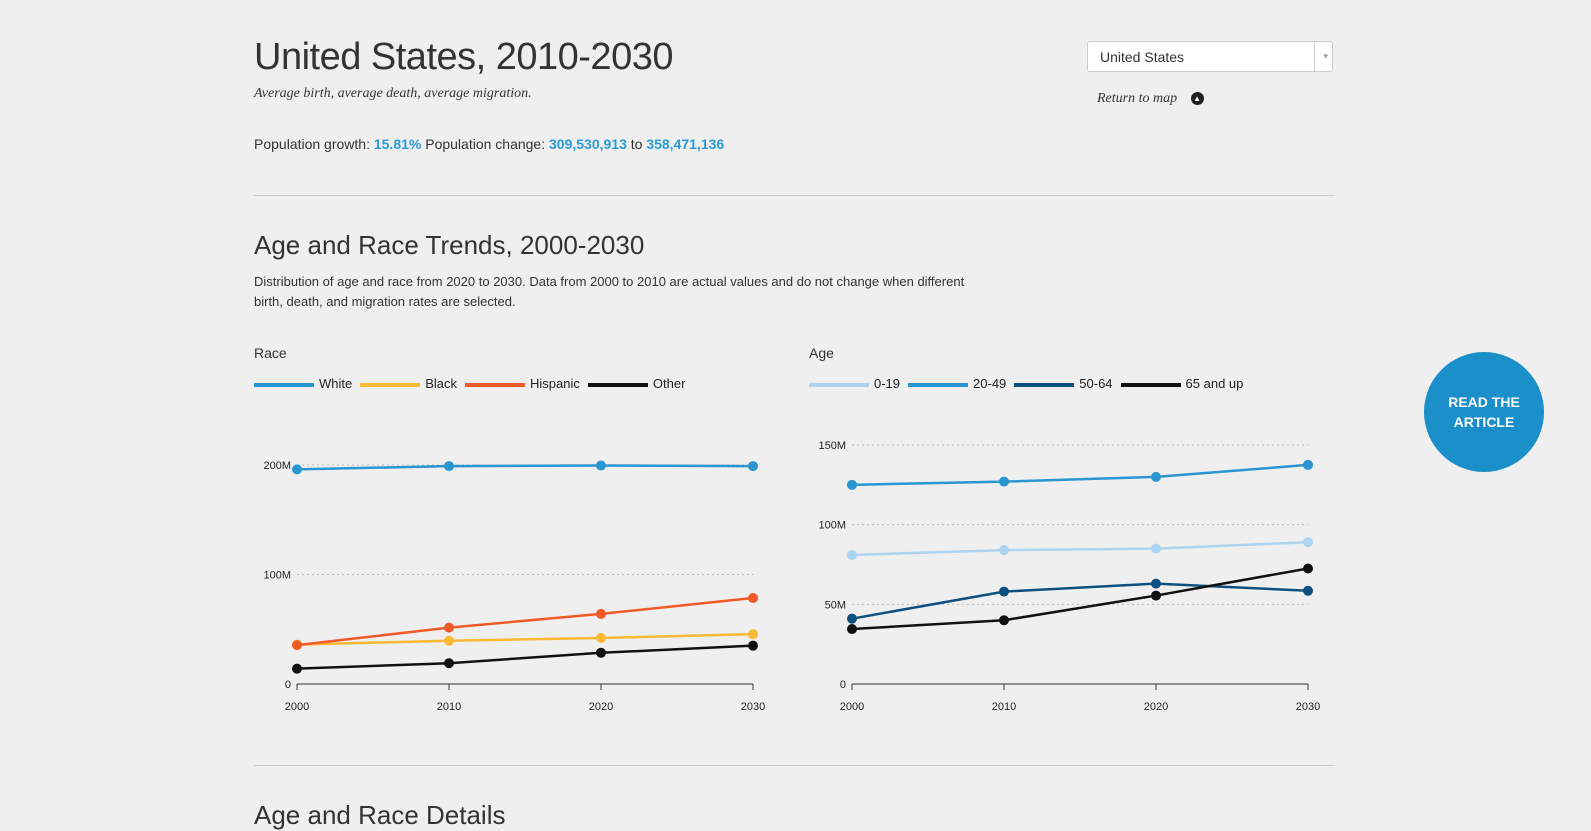  I want to click on read-article-label: READ THE ARTICLE, so click(1484, 412).